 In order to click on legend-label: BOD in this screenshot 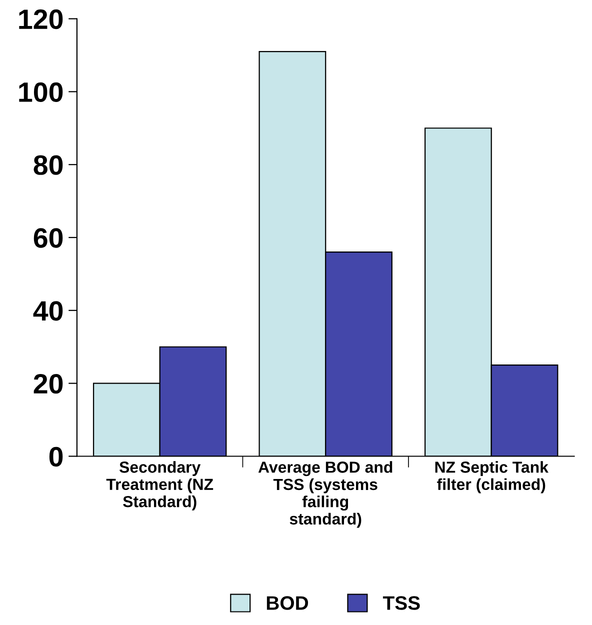, I will do `click(287, 603)`.